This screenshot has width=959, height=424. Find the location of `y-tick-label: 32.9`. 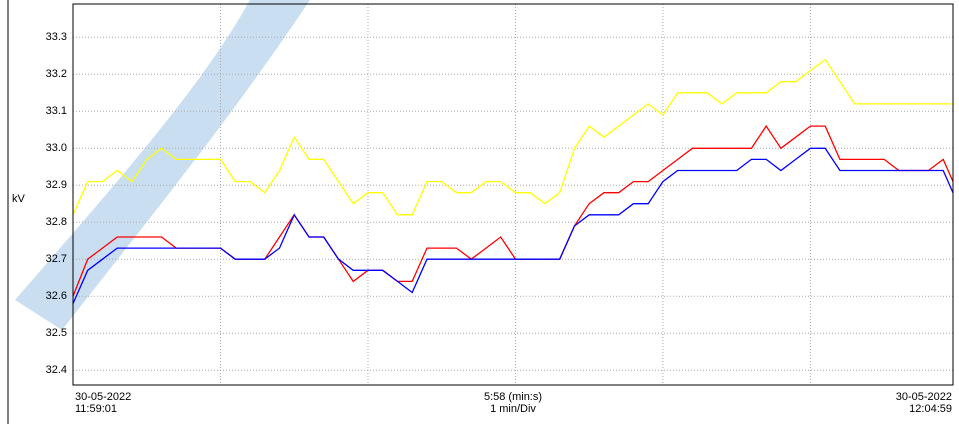

y-tick-label: 32.9 is located at coordinates (56, 185).